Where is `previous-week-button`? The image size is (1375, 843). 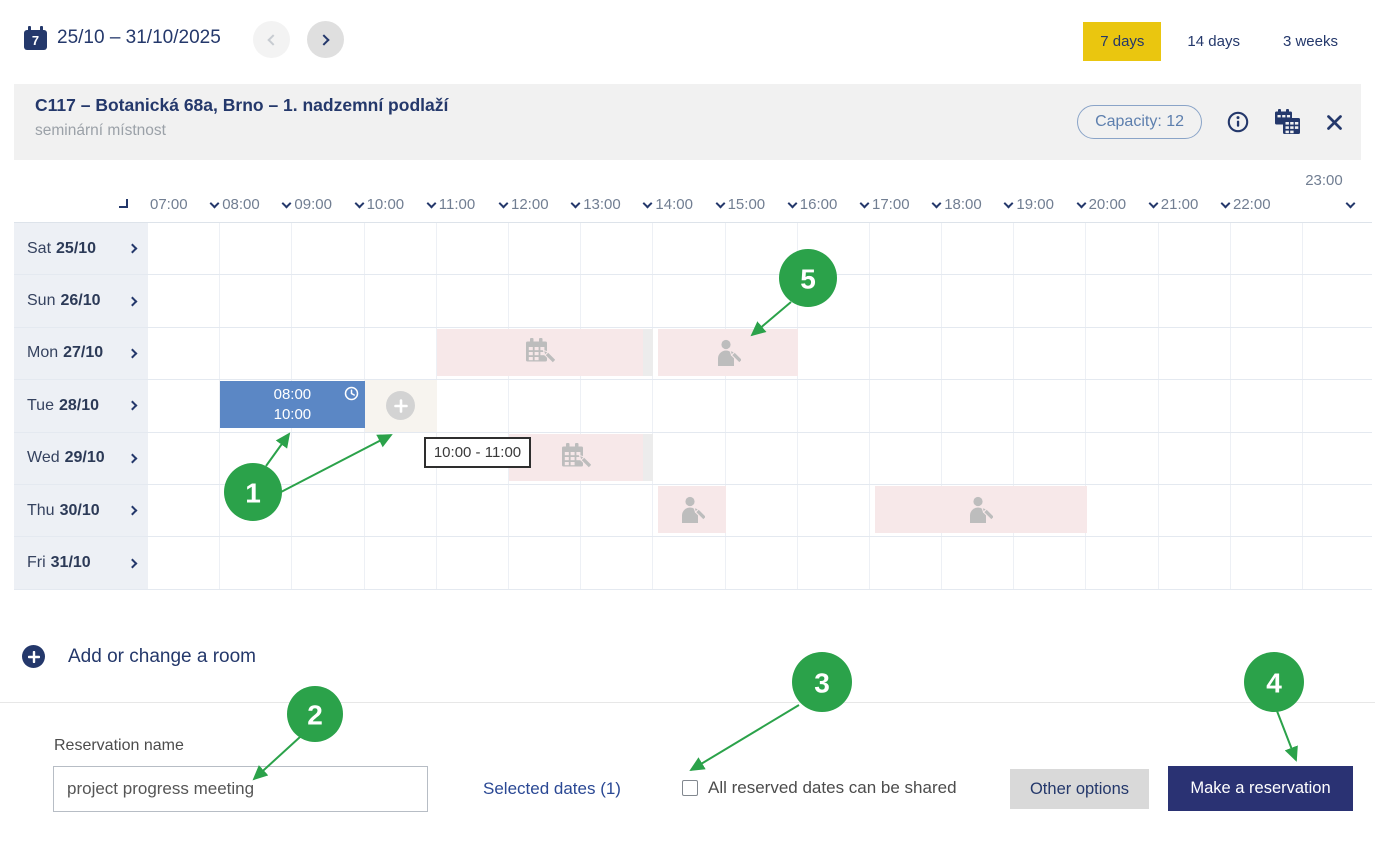 previous-week-button is located at coordinates (271, 39).